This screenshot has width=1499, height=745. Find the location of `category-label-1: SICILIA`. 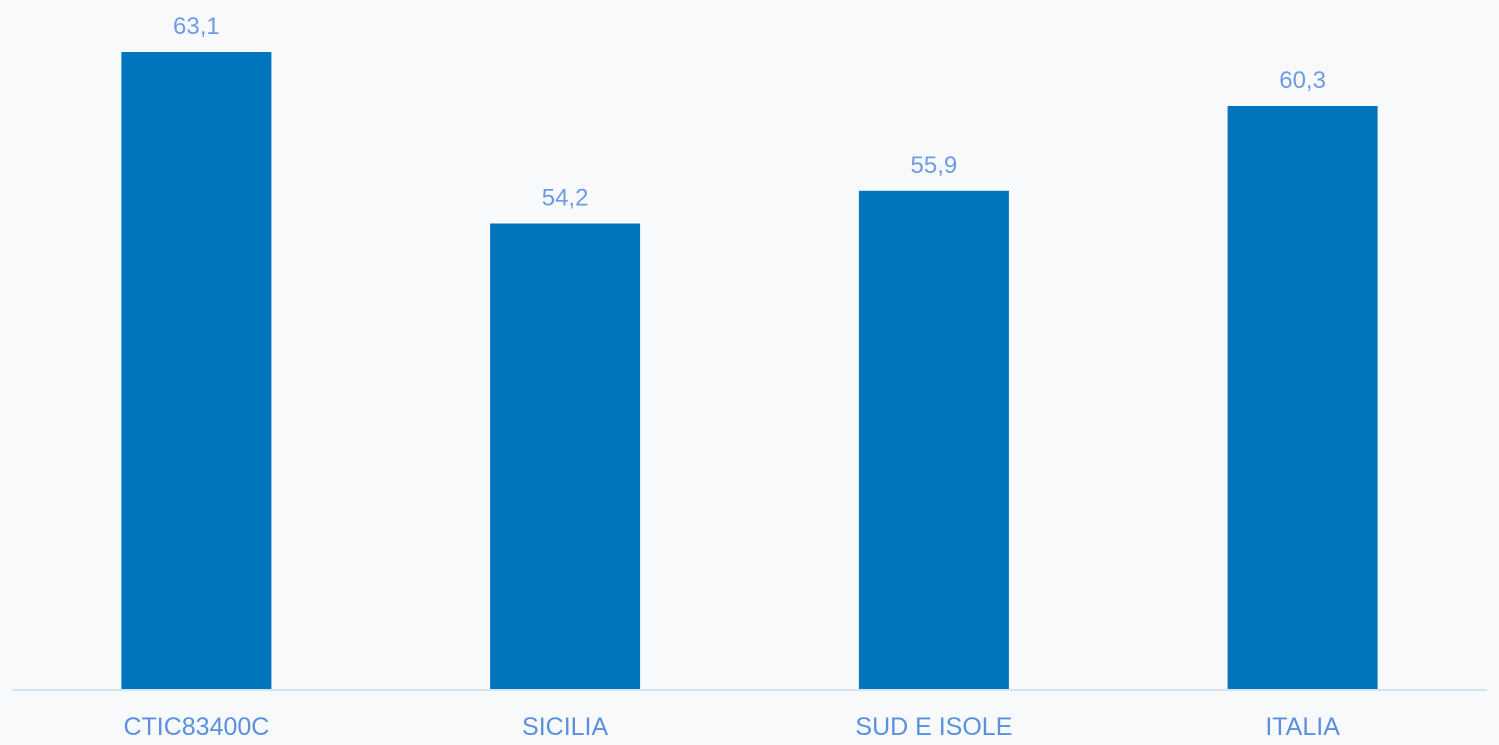

category-label-1: SICILIA is located at coordinates (565, 727).